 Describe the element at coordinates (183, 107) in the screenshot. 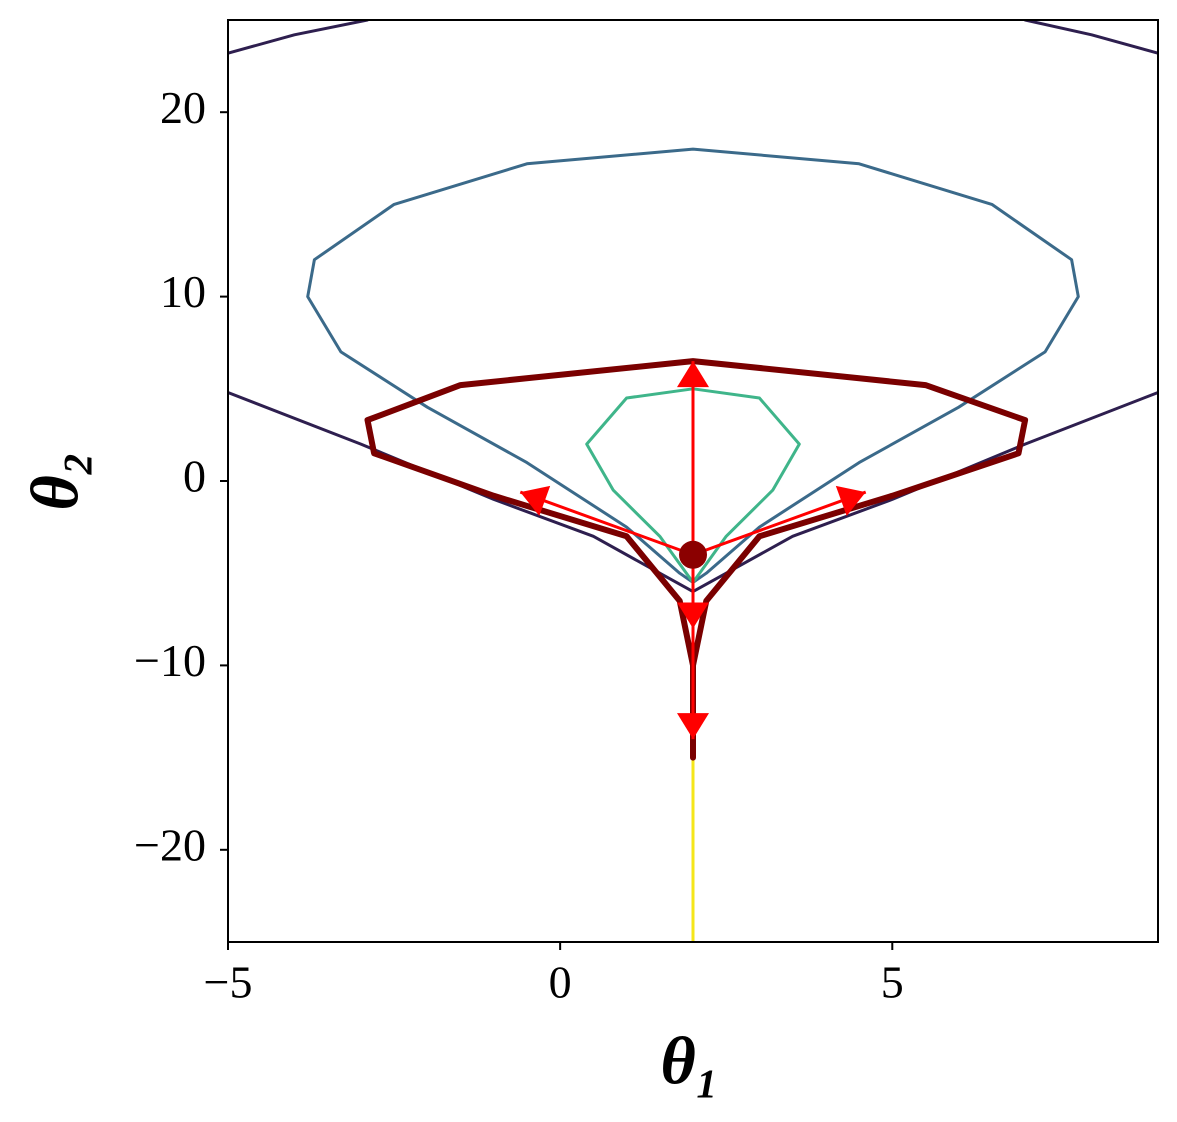

I see `y-tick-label: 20` at that location.